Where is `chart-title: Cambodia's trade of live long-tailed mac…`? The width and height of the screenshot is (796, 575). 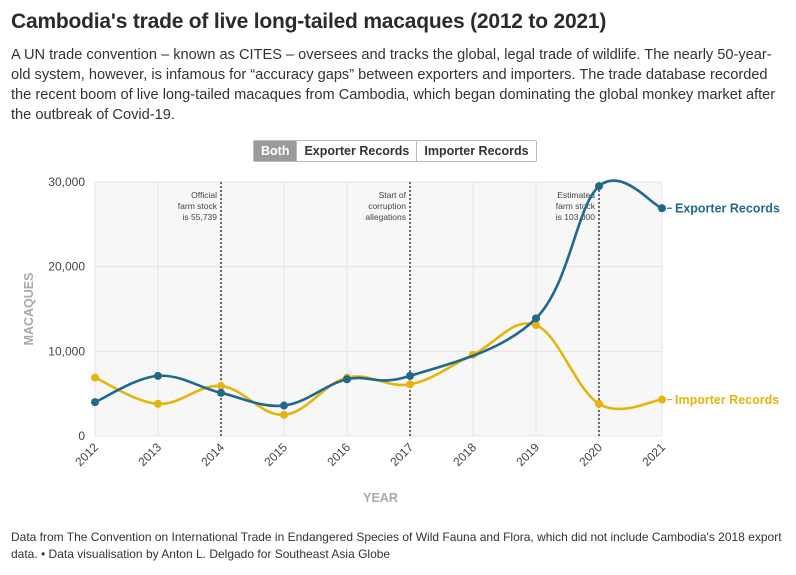
chart-title: Cambodia's trade of live long-tailed mac… is located at coordinates (309, 21).